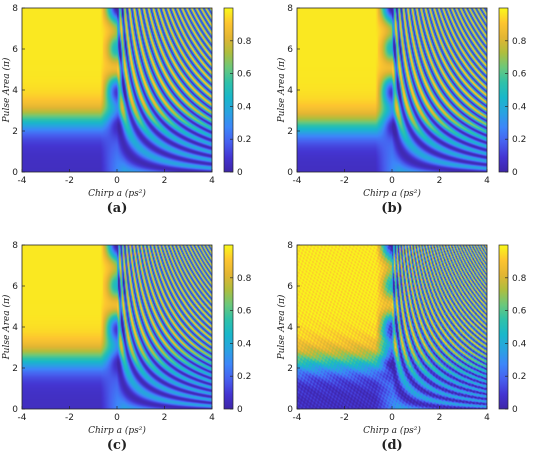 The width and height of the screenshot is (550, 453). What do you see at coordinates (117, 208) in the screenshot?
I see `panel-label: (a)` at bounding box center [117, 208].